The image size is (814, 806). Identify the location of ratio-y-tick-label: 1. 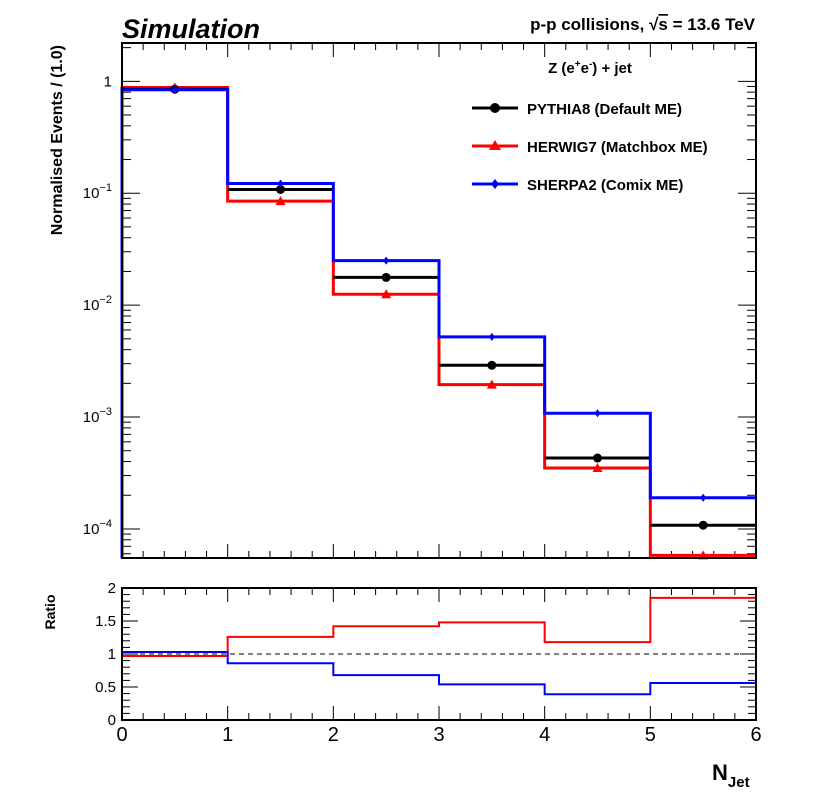
(112, 654).